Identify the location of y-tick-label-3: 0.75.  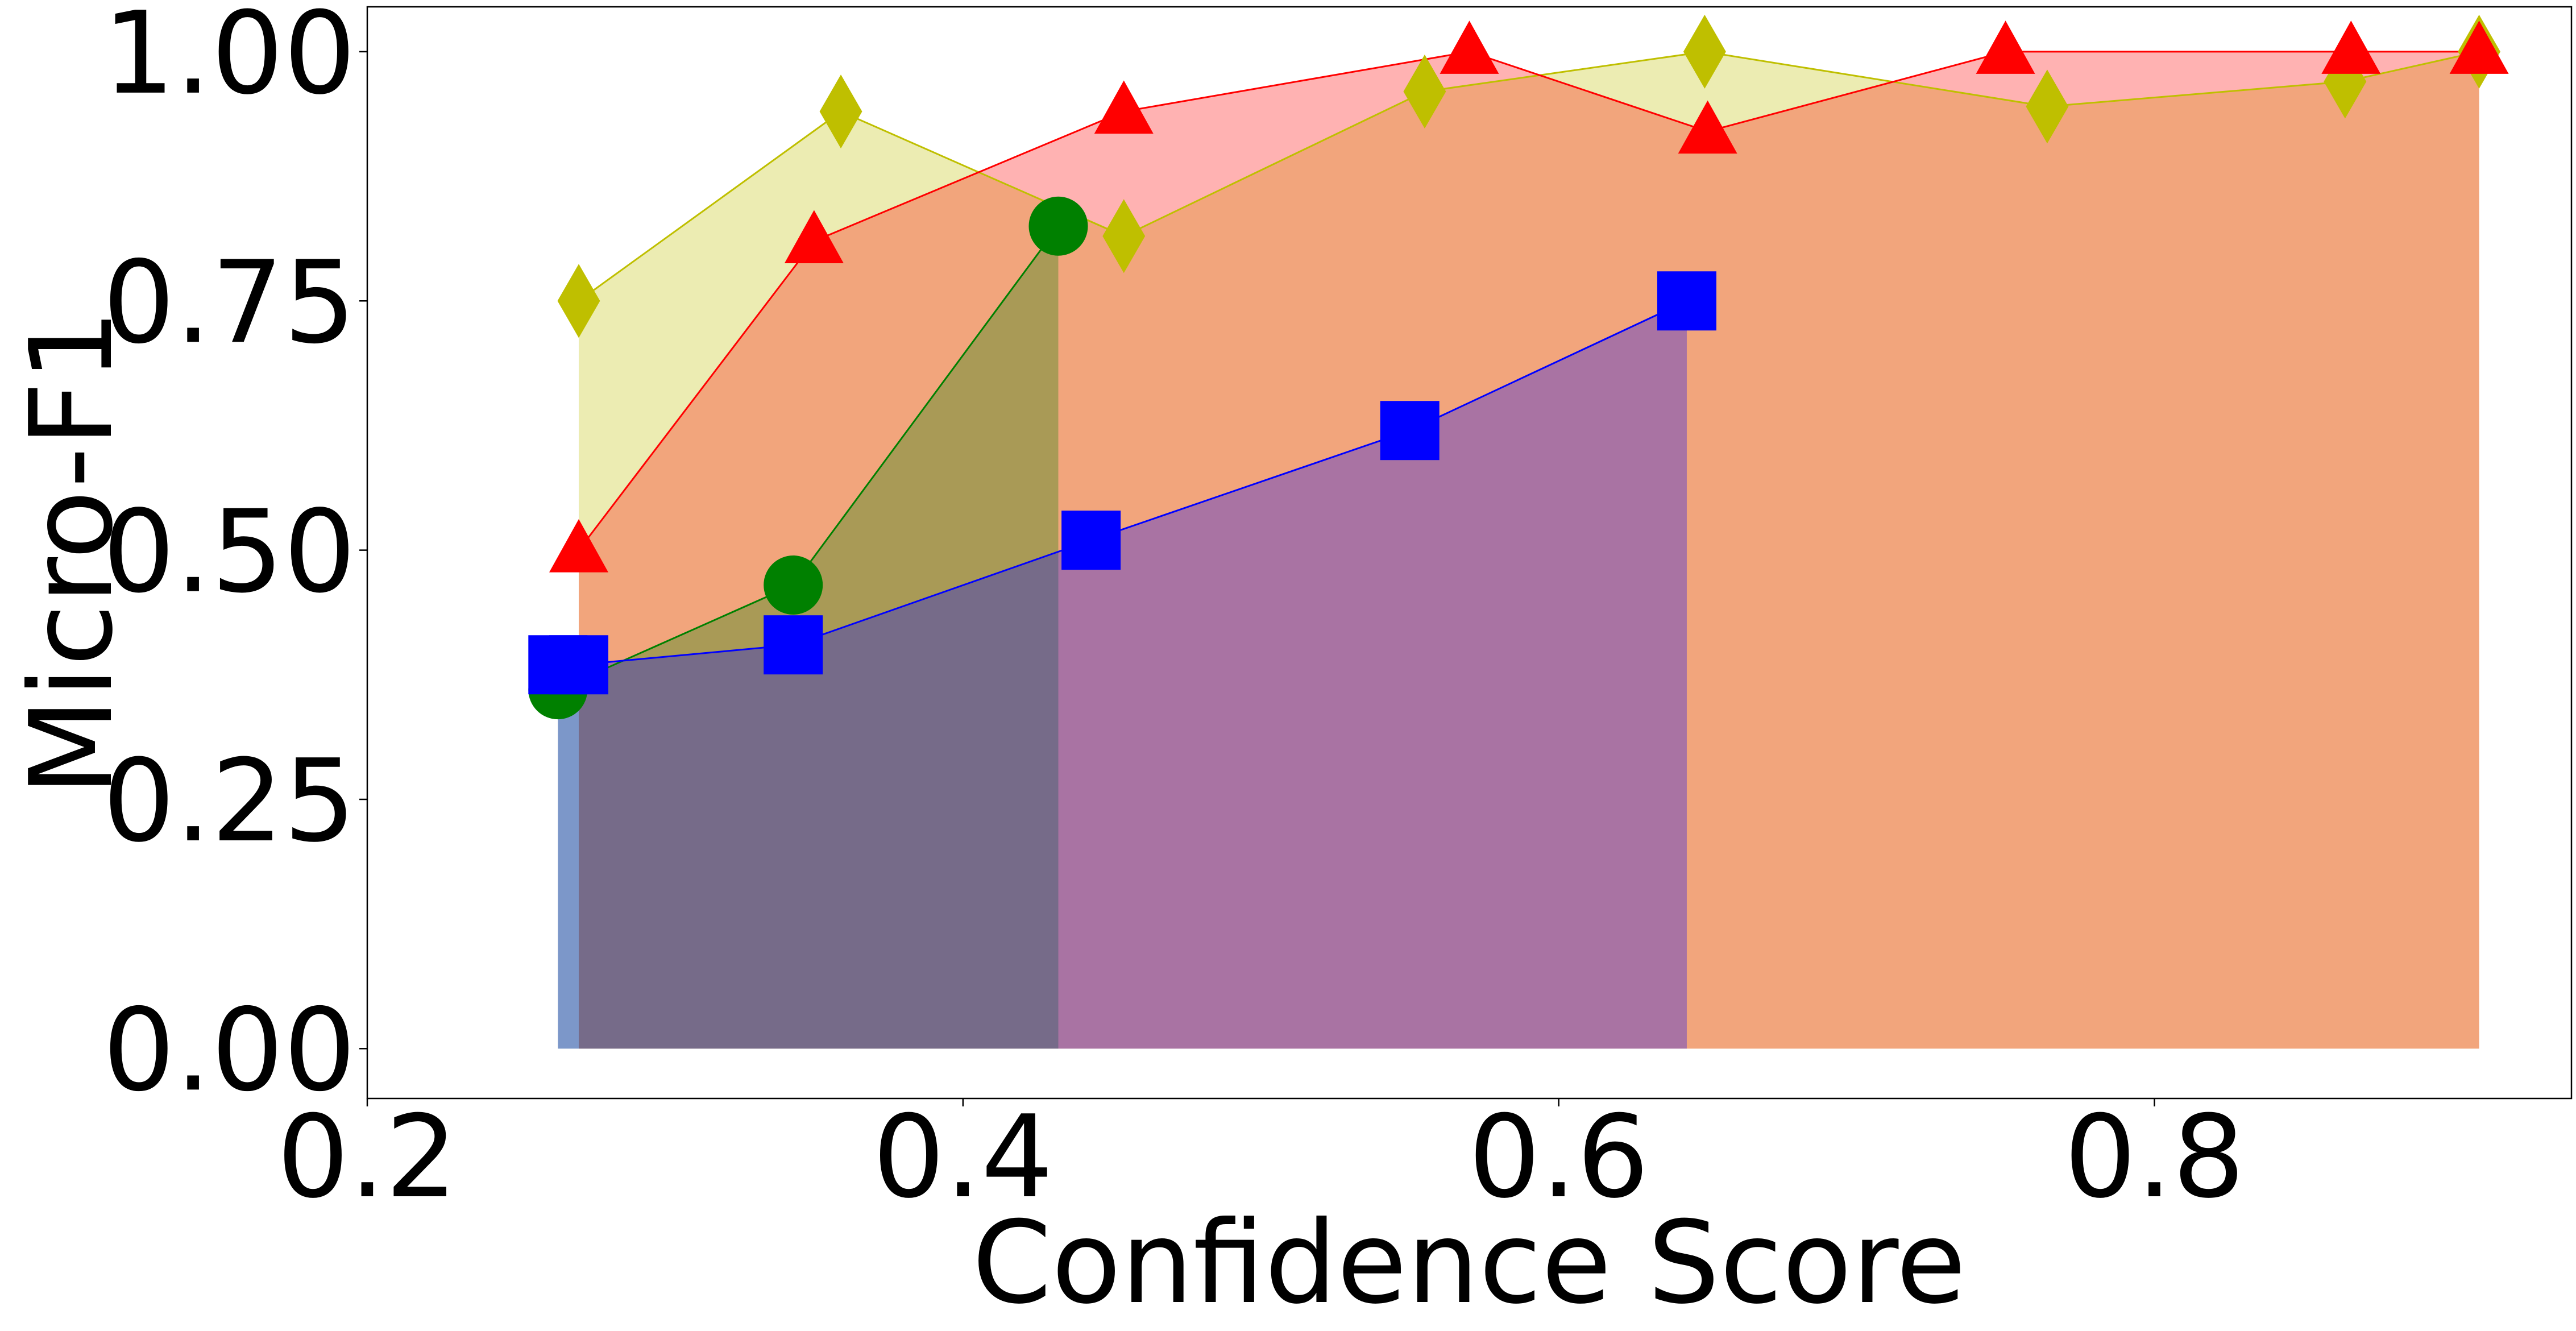
(229, 303).